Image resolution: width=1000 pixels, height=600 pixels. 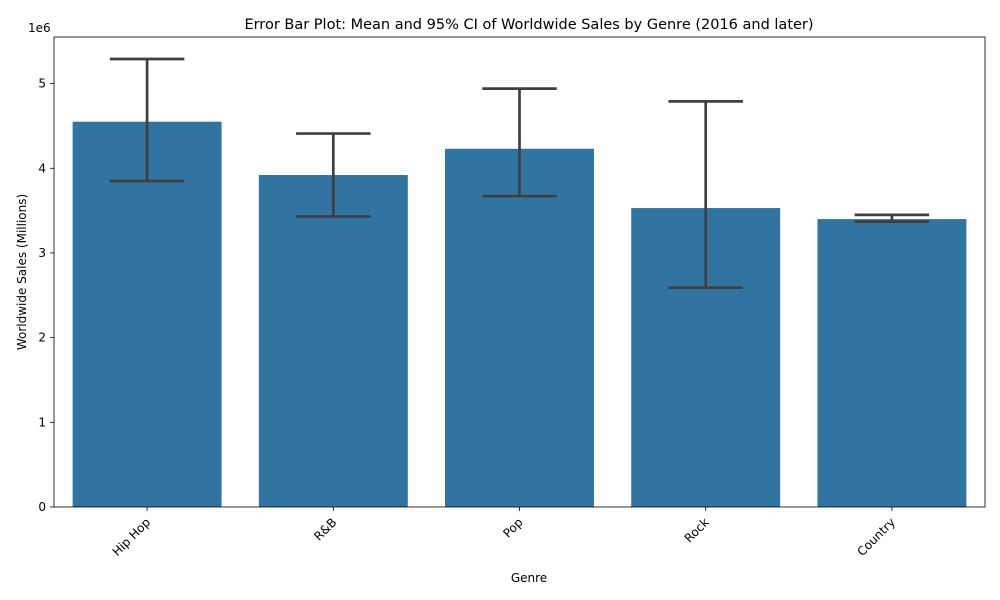 I want to click on x-tick-label: Rock, so click(x=697, y=530).